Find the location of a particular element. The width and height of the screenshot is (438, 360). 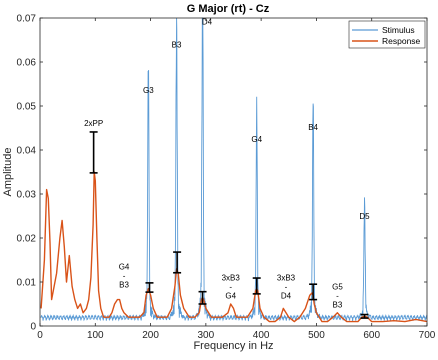

peak-annotation: D5 is located at coordinates (364, 216).